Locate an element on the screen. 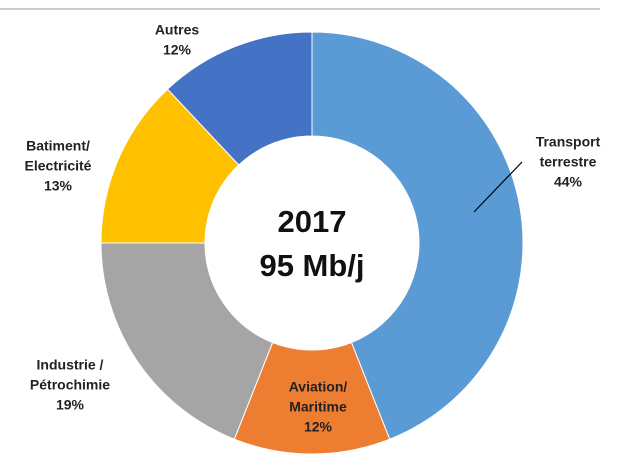 This screenshot has height=455, width=620. slice-label: Batiment/ is located at coordinates (58, 146).